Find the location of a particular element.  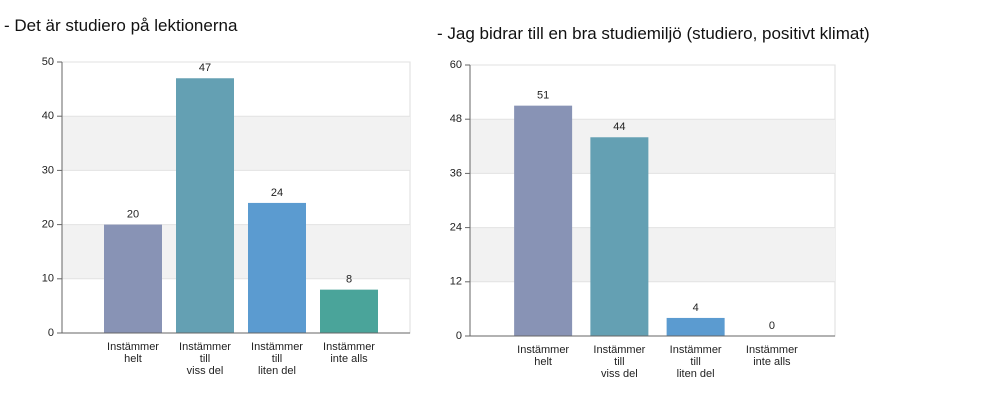

y-tick-label: 50 is located at coordinates (48, 62).